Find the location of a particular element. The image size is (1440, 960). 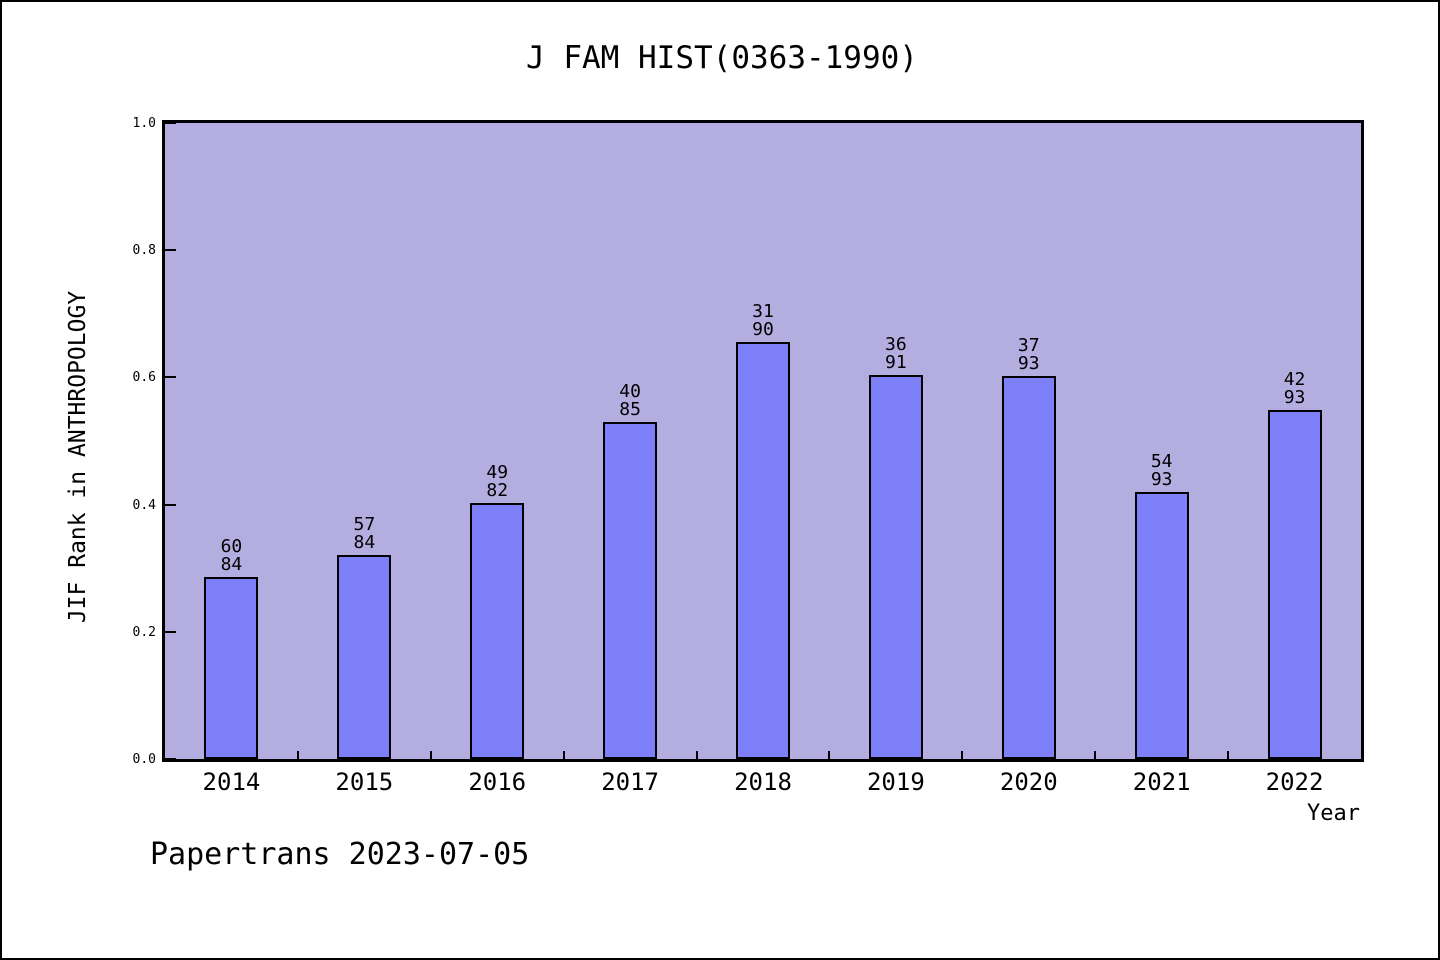

bar-value-label: 36 91 is located at coordinates (896, 354).